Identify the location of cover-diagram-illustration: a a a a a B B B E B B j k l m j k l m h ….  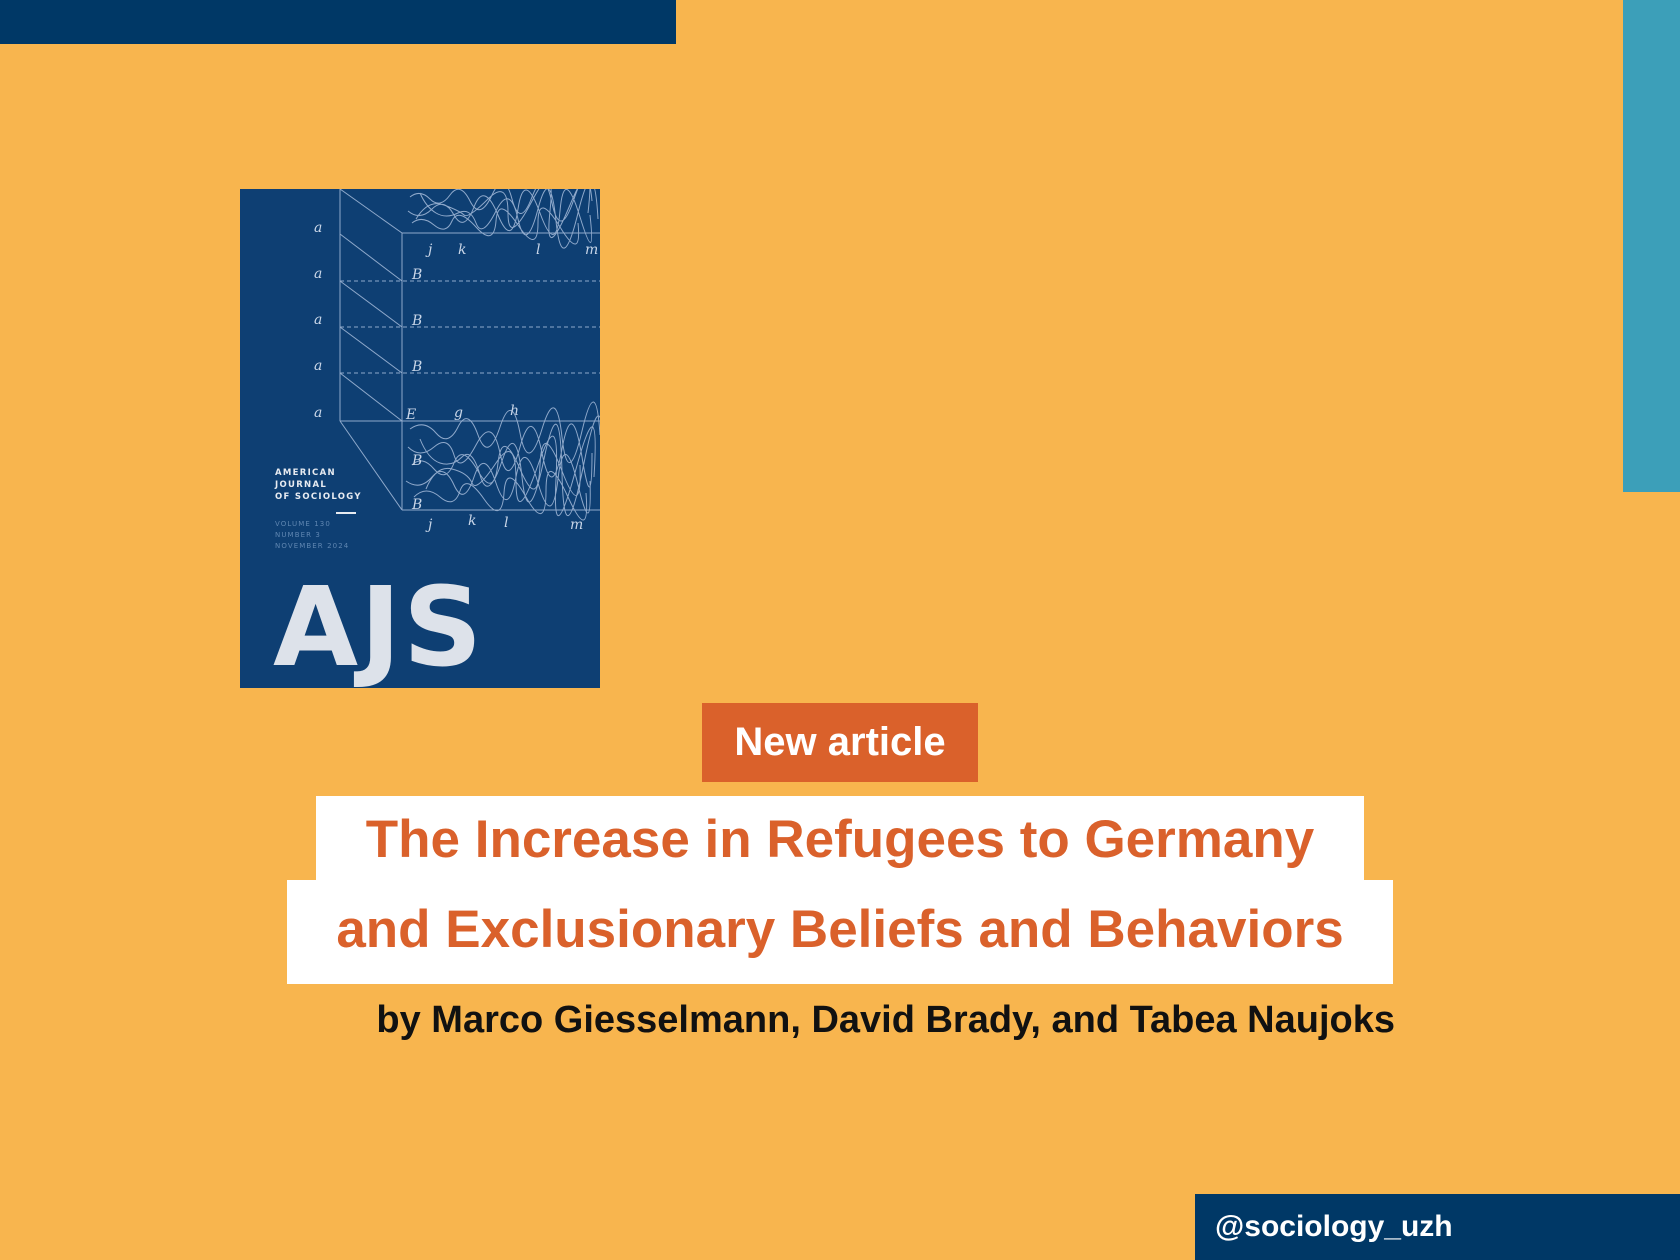
(457, 361).